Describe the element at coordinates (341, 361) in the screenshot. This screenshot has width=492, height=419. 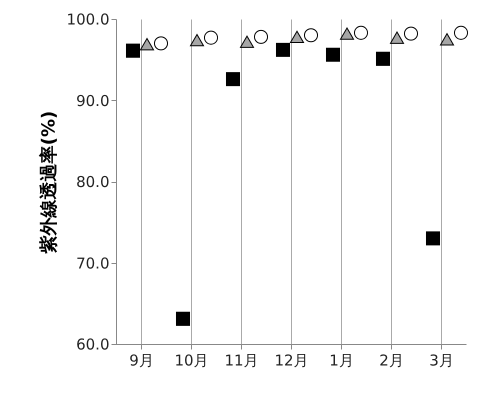
I see `x-tick-label: 1月` at that location.